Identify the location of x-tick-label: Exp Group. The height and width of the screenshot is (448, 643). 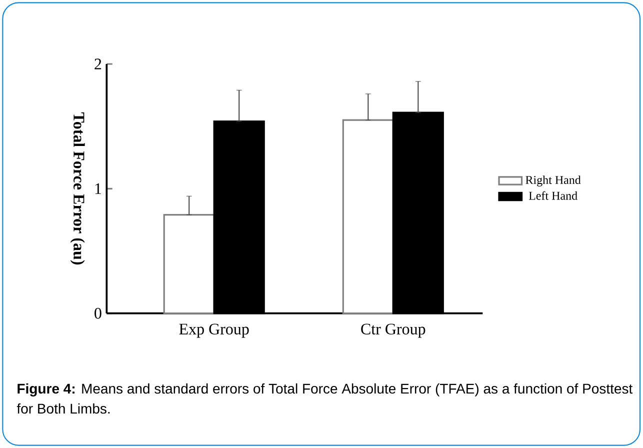
(214, 331).